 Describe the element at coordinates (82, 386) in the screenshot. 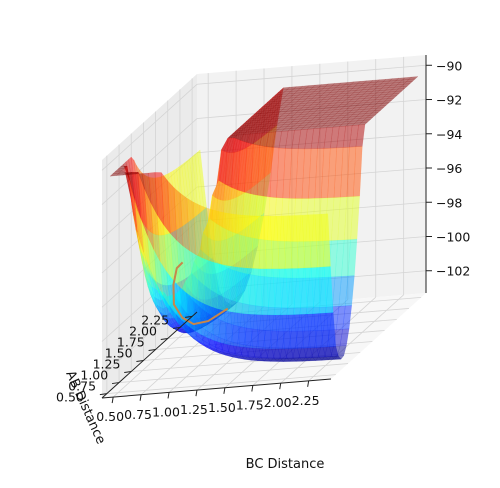

I see `y-tick-label: 0.75` at that location.